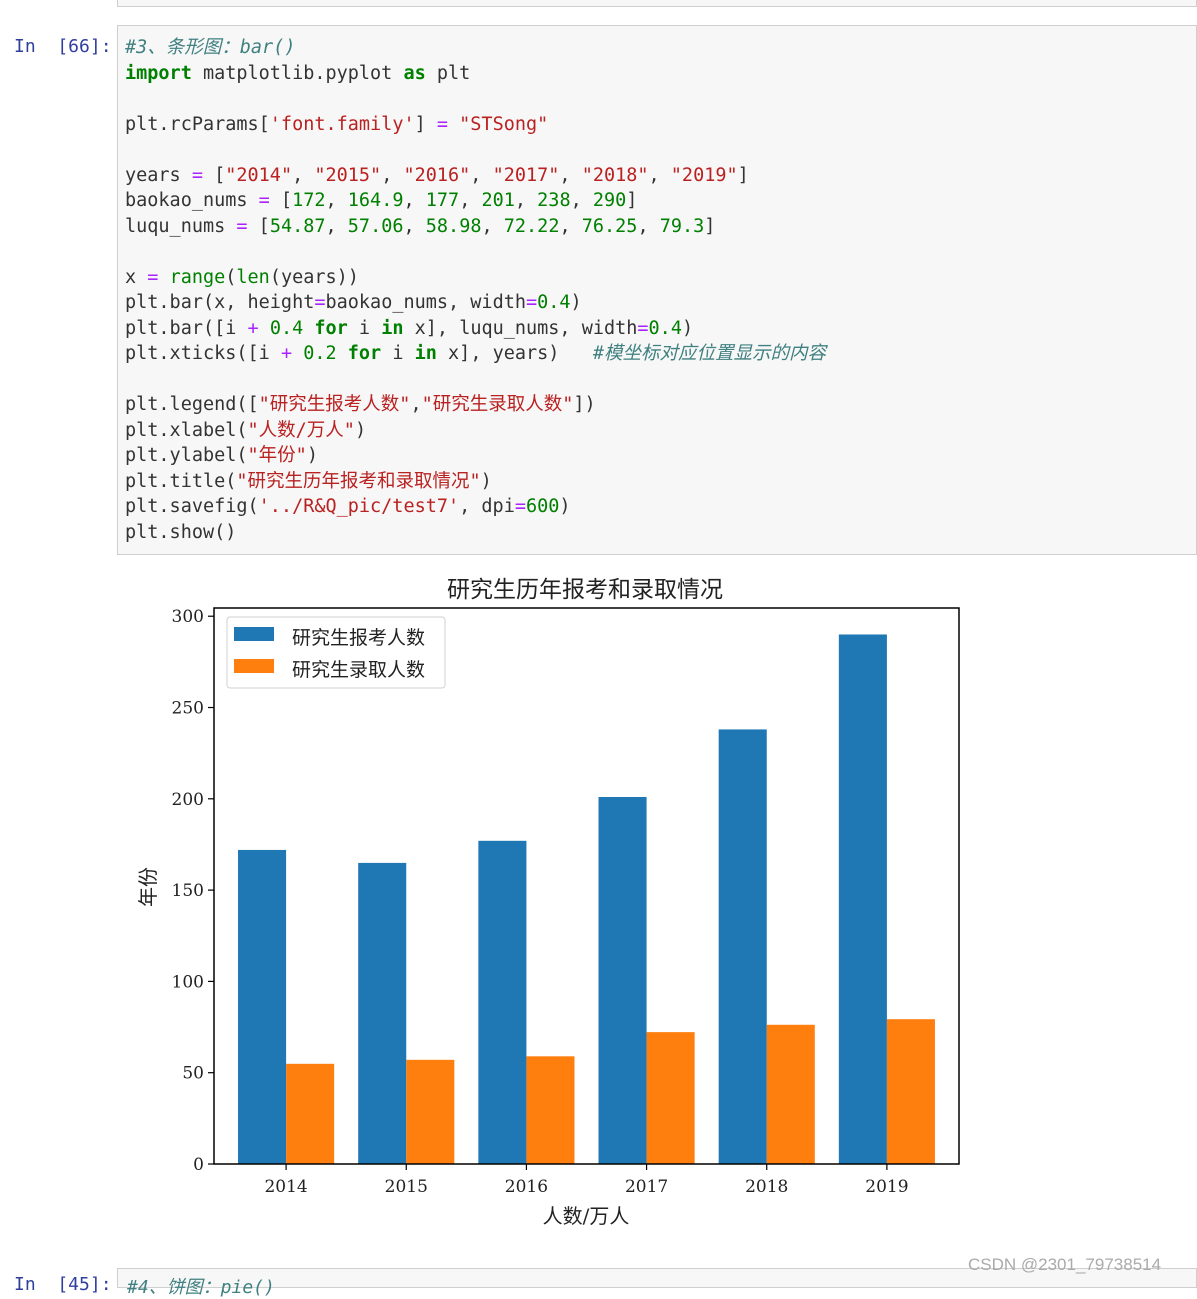  Describe the element at coordinates (337, 124) in the screenshot. I see `code-line: plt.rcParams['font.family'] = "STSong"` at that location.